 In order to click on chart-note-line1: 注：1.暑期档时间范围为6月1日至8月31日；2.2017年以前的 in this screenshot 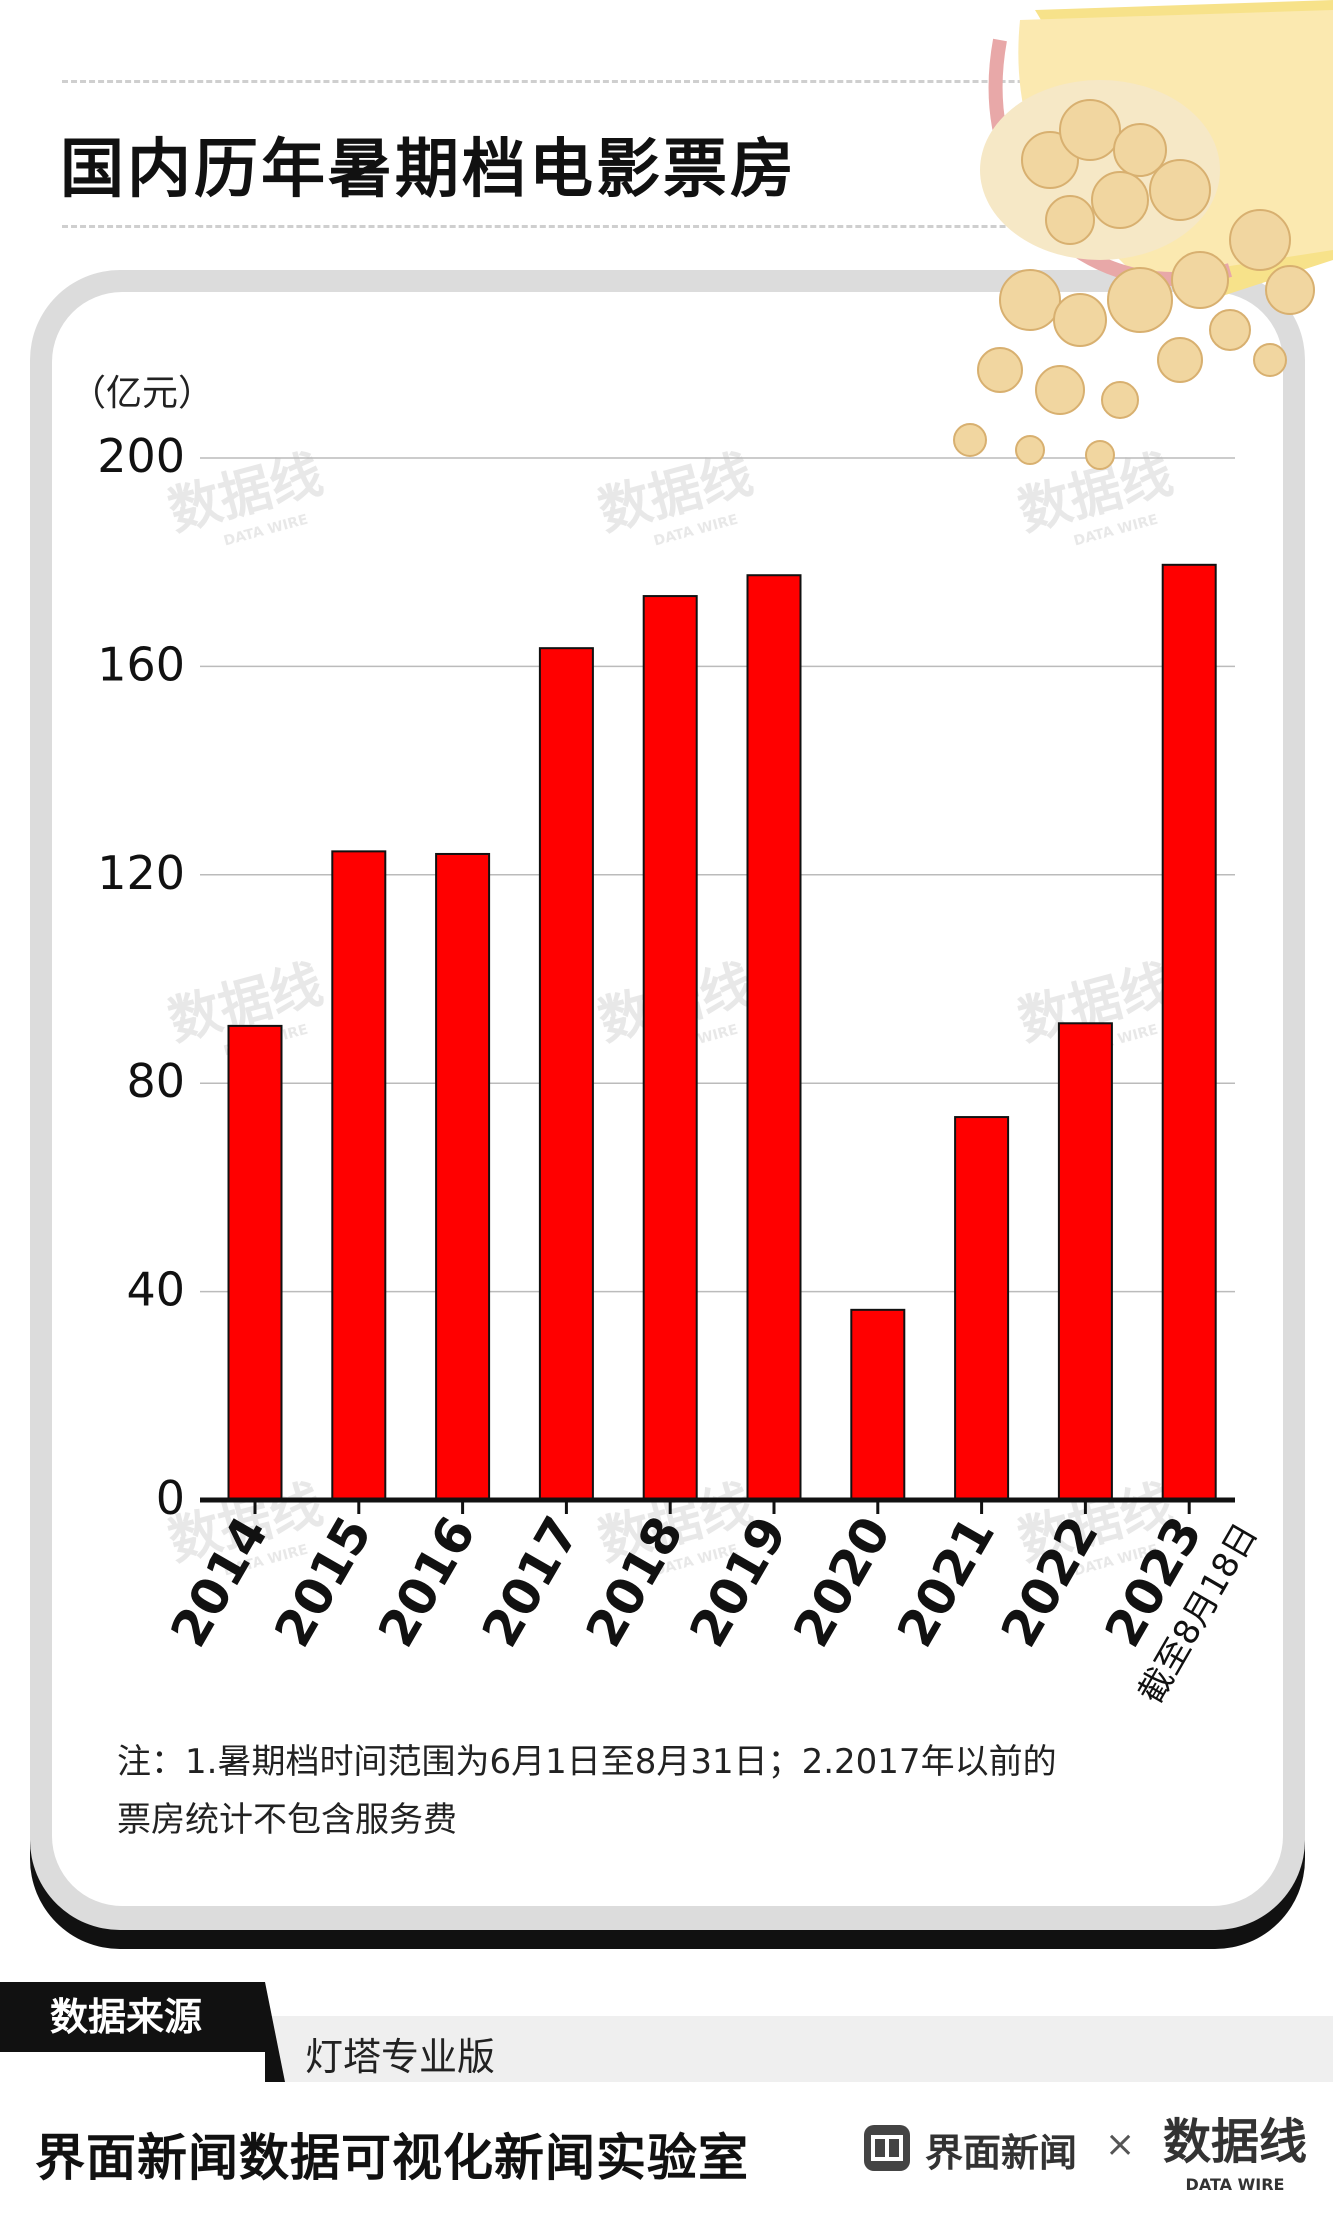, I will do `click(587, 1762)`.